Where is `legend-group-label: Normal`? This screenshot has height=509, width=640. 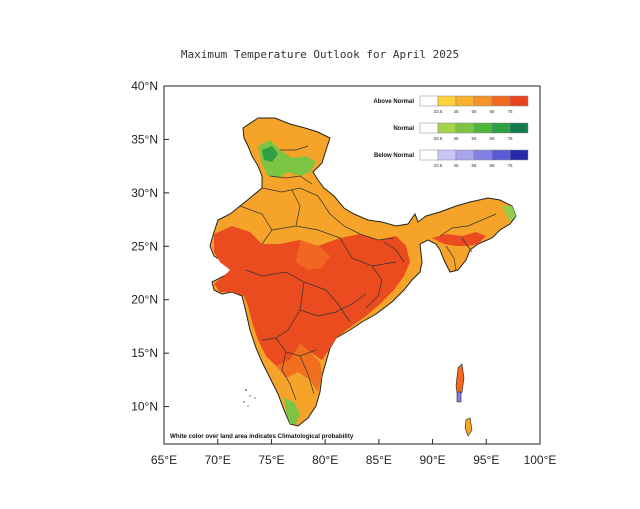
legend-group-label: Normal is located at coordinates (403, 129).